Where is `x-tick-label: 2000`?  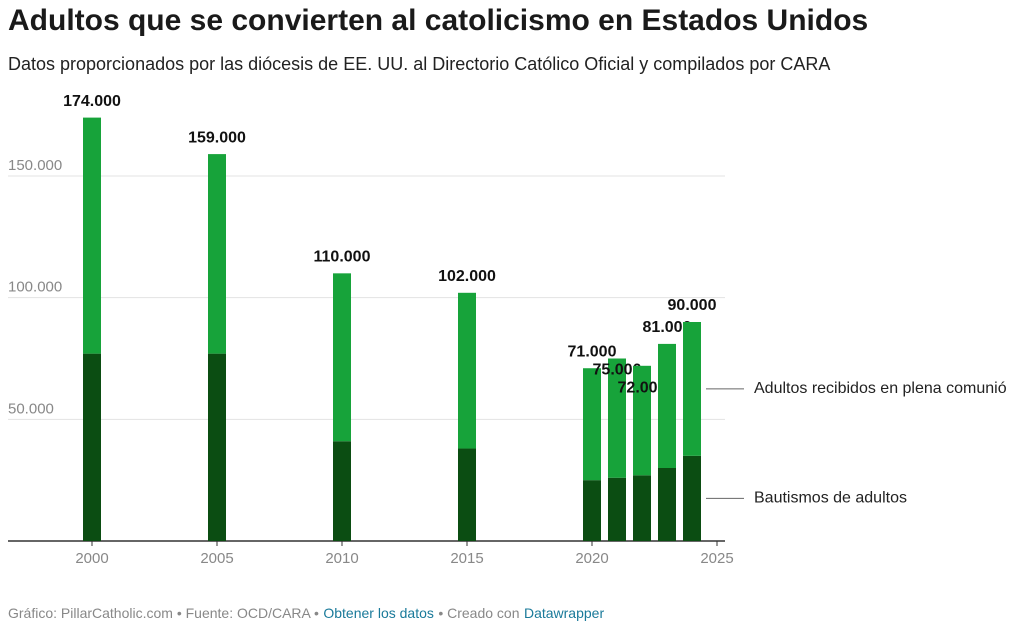 x-tick-label: 2000 is located at coordinates (91, 558).